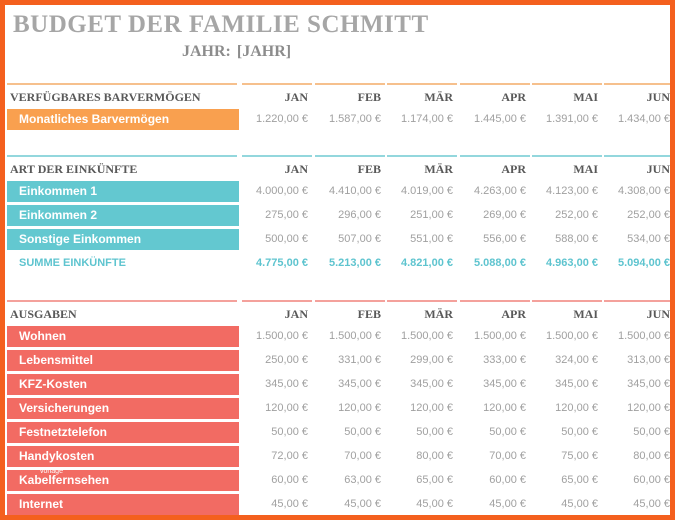 This screenshot has height=520, width=675. Describe the element at coordinates (355, 191) in the screenshot. I see `value-cell: 4.410,00 €` at that location.